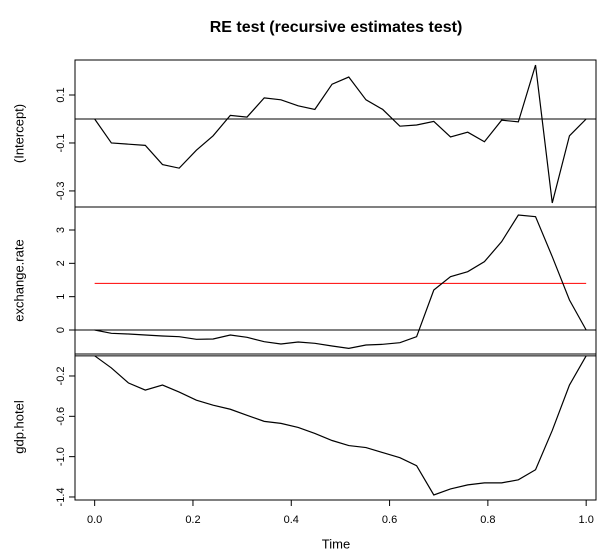 This screenshot has height=560, width=597. What do you see at coordinates (61, 496) in the screenshot?
I see `y-tick-label: -1.4` at bounding box center [61, 496].